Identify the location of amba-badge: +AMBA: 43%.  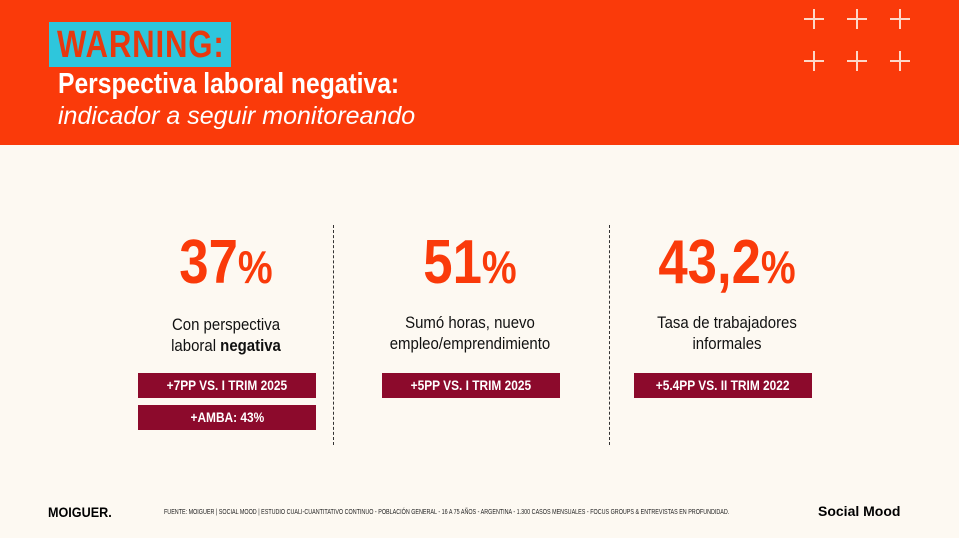
(227, 417).